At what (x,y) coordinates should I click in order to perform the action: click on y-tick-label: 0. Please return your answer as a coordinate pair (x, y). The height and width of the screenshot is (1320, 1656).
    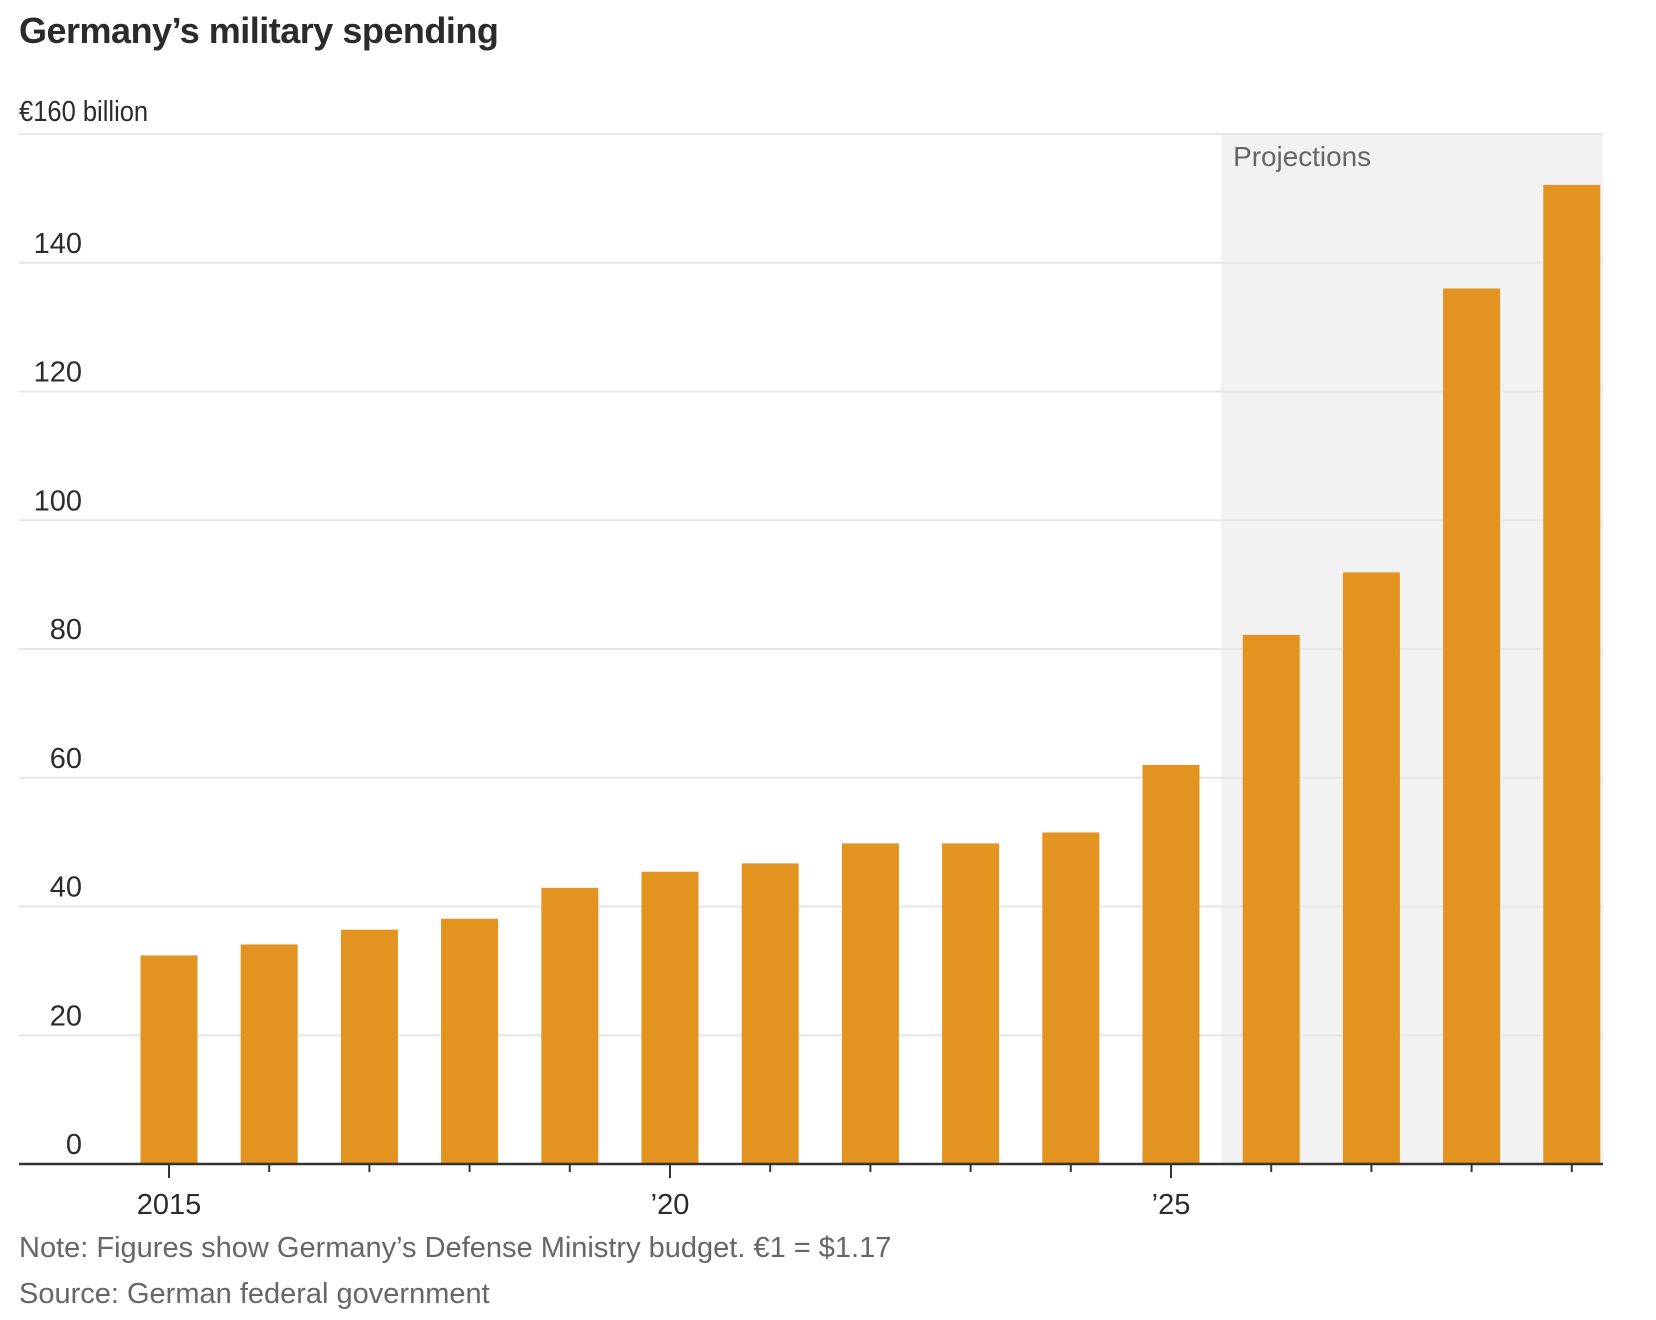
    Looking at the image, I should click on (74, 1145).